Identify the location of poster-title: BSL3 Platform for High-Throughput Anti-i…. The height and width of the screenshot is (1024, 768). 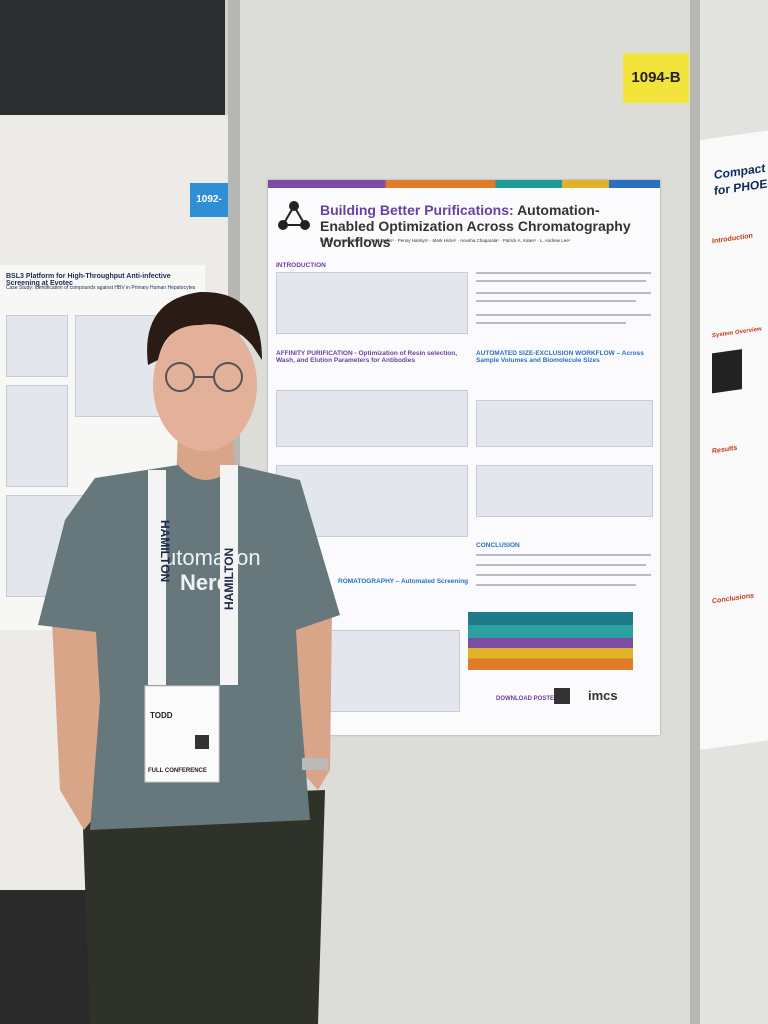
(88, 280).